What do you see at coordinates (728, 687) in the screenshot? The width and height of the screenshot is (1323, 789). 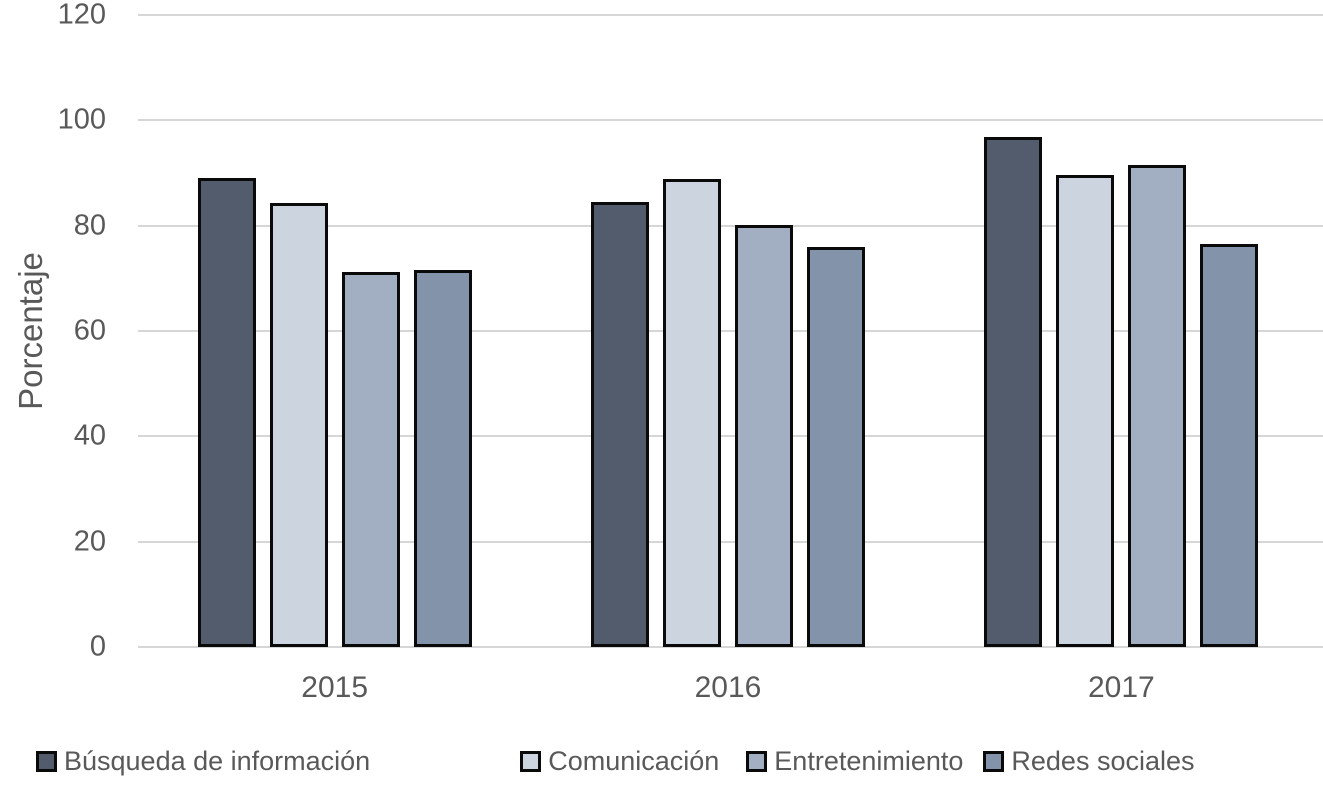 I see `x-tick-label: 2016` at bounding box center [728, 687].